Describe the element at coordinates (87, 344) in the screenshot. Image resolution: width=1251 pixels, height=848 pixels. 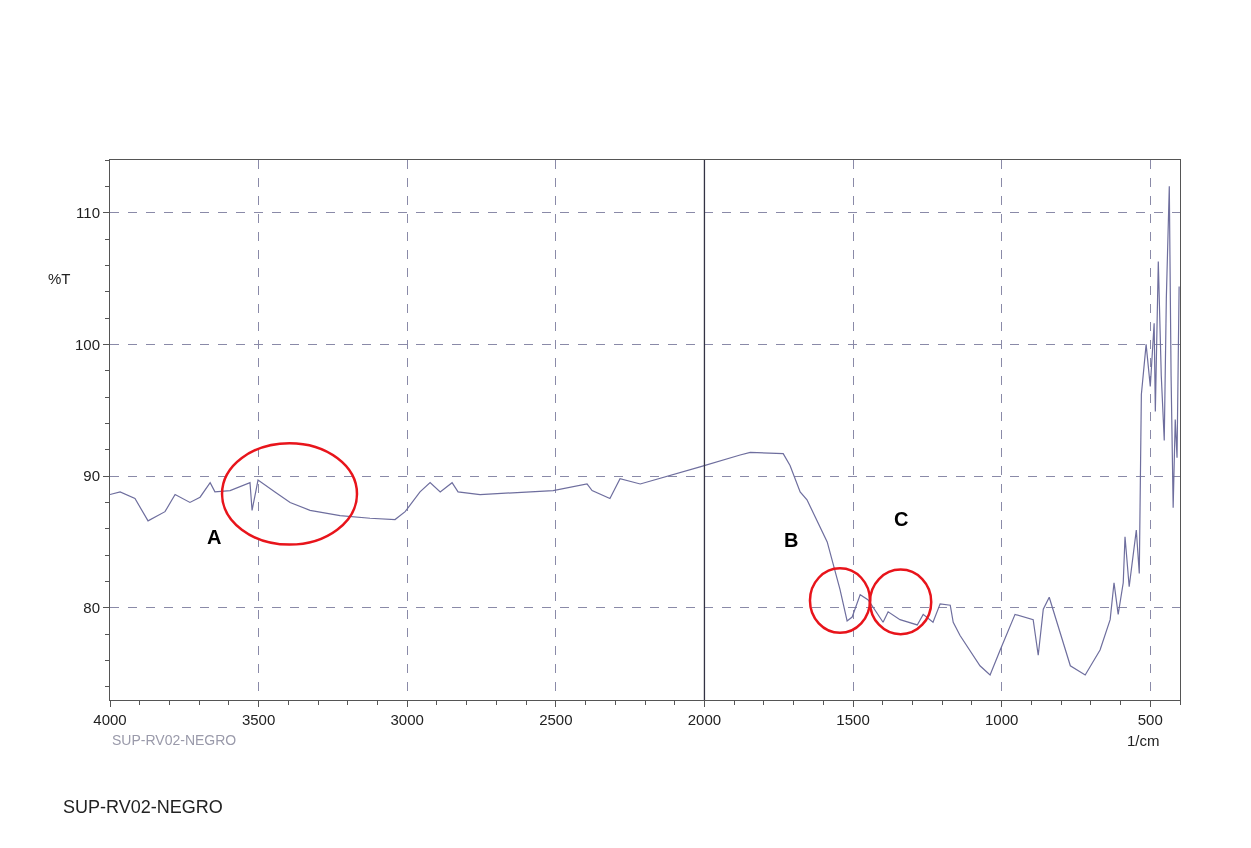
I see `y-tick-label: 100` at that location.